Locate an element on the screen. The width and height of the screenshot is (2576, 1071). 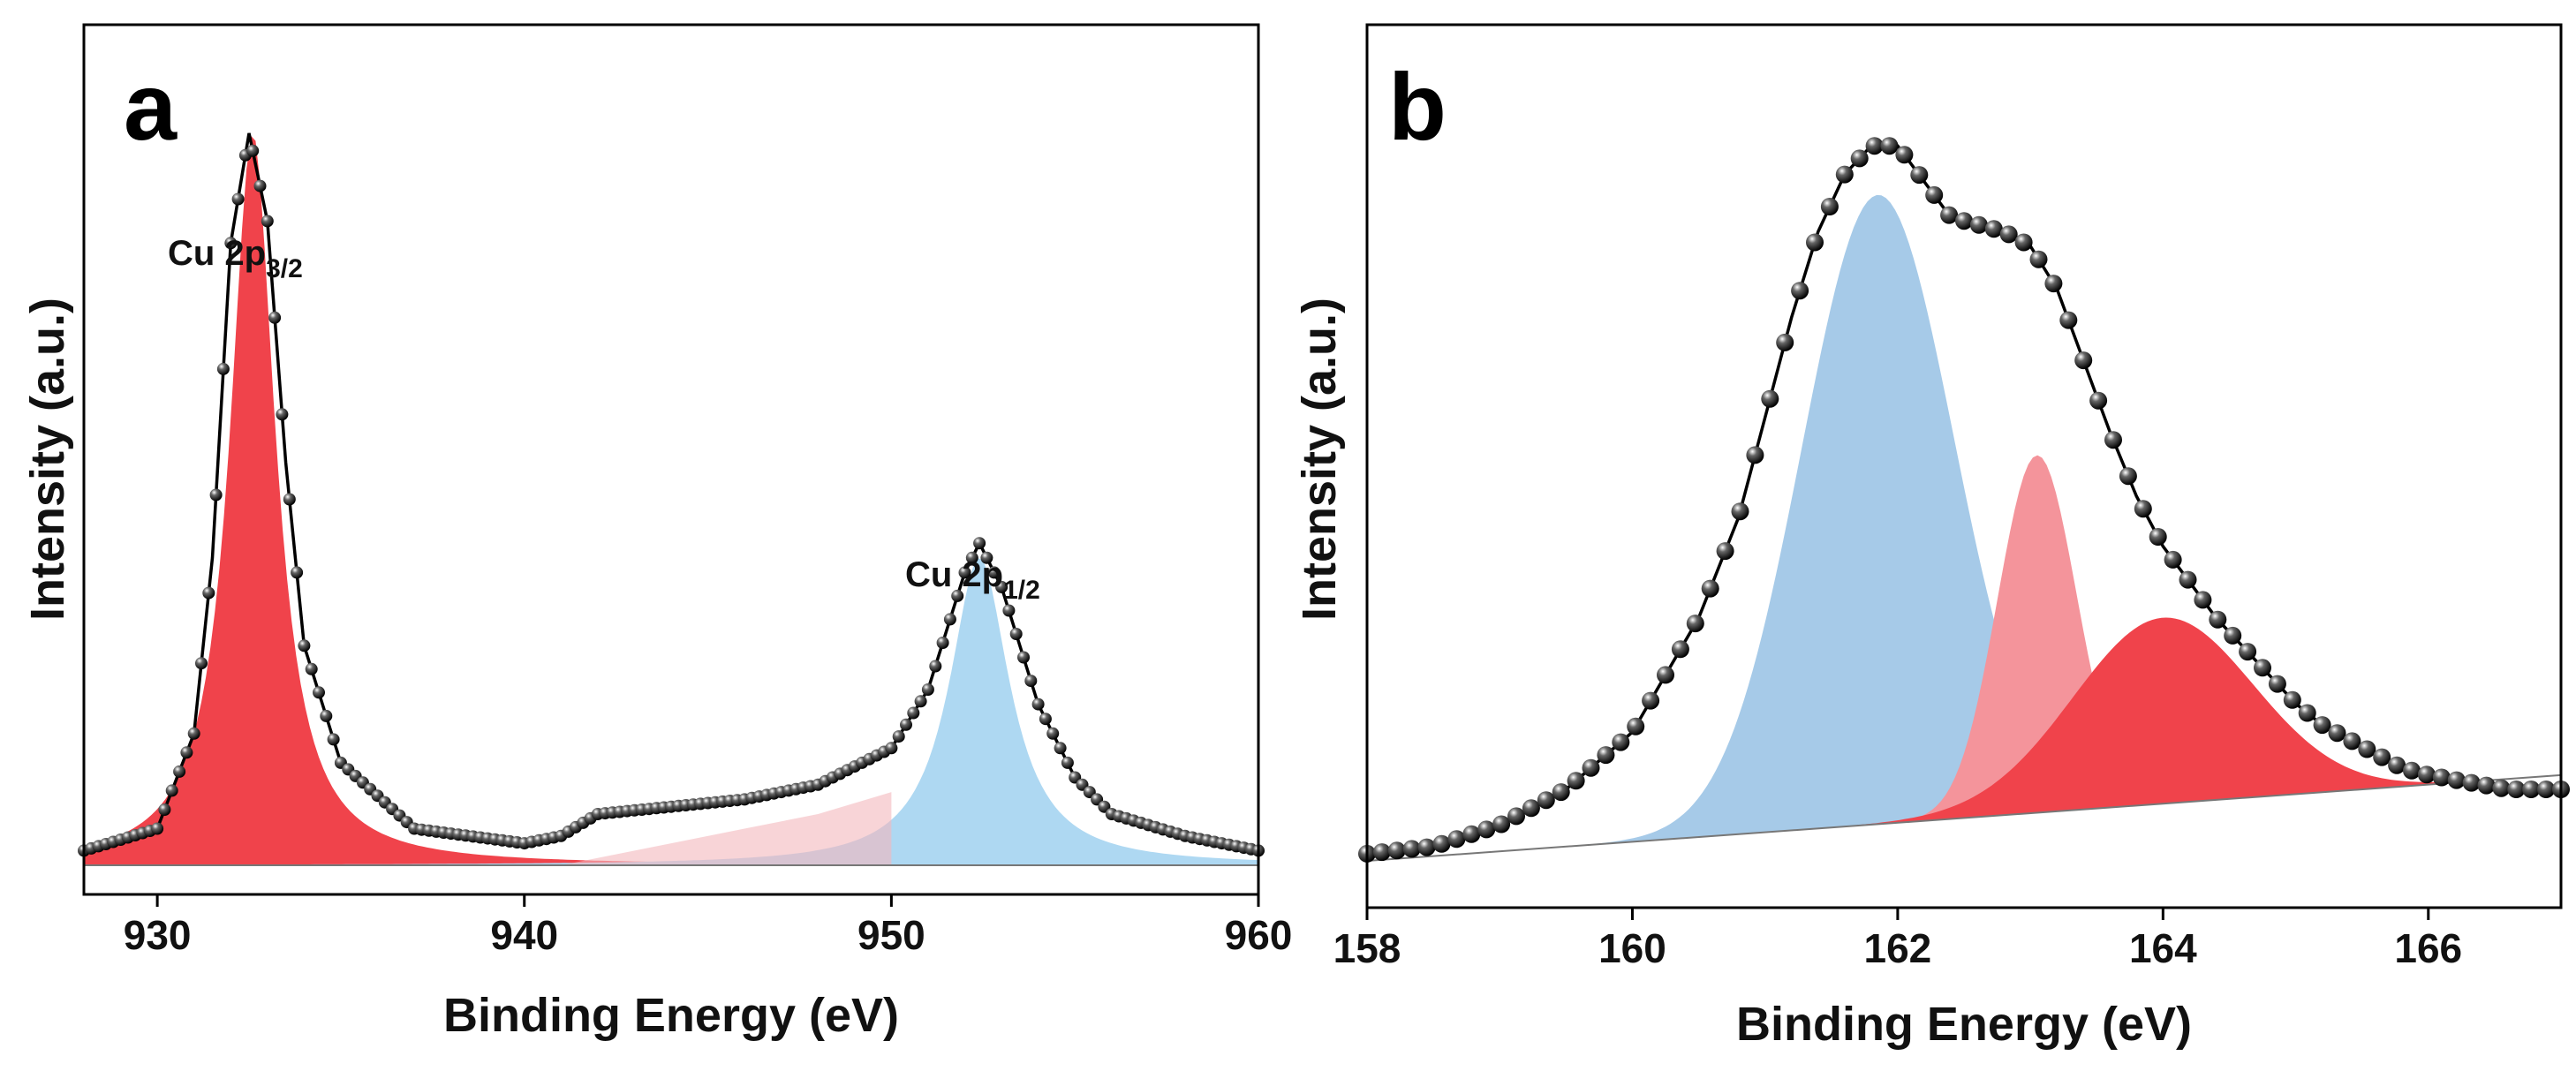
a-xtick-label: 950 is located at coordinates (891, 935).